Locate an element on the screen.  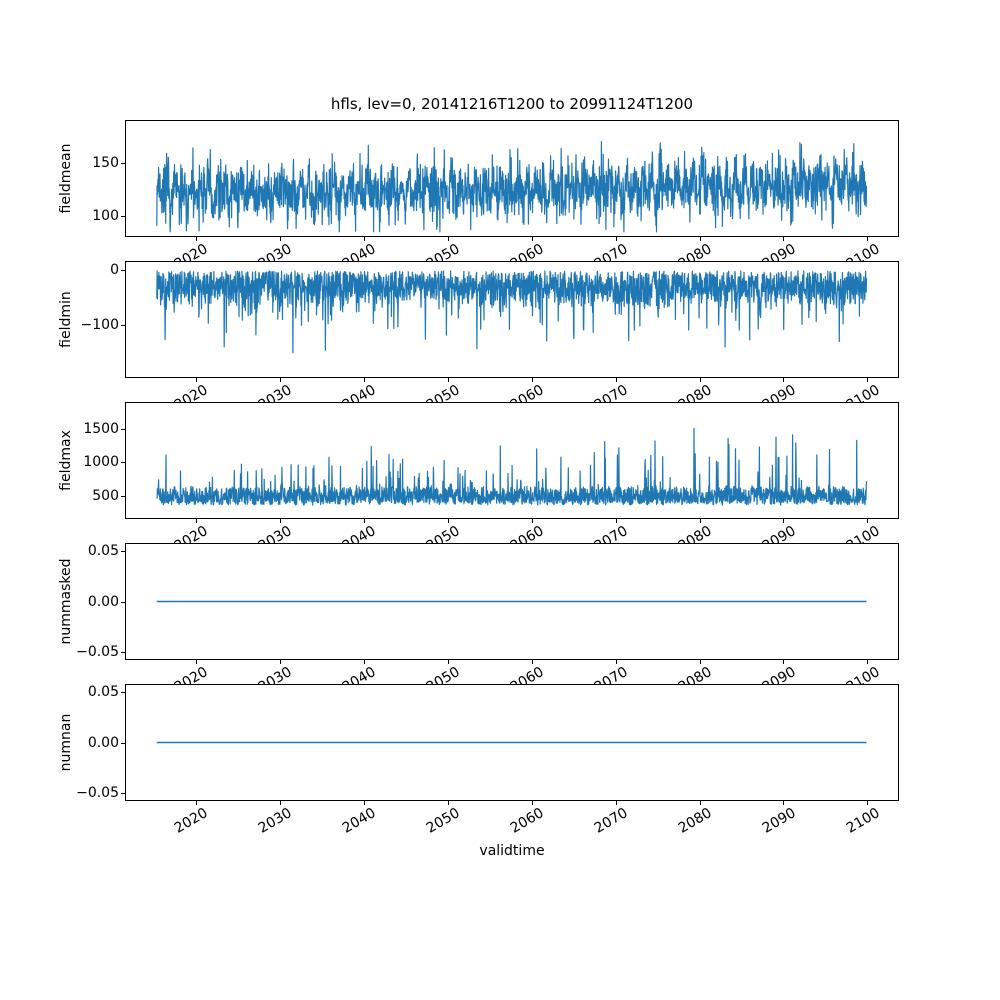
axes-numnan is located at coordinates (512, 742).